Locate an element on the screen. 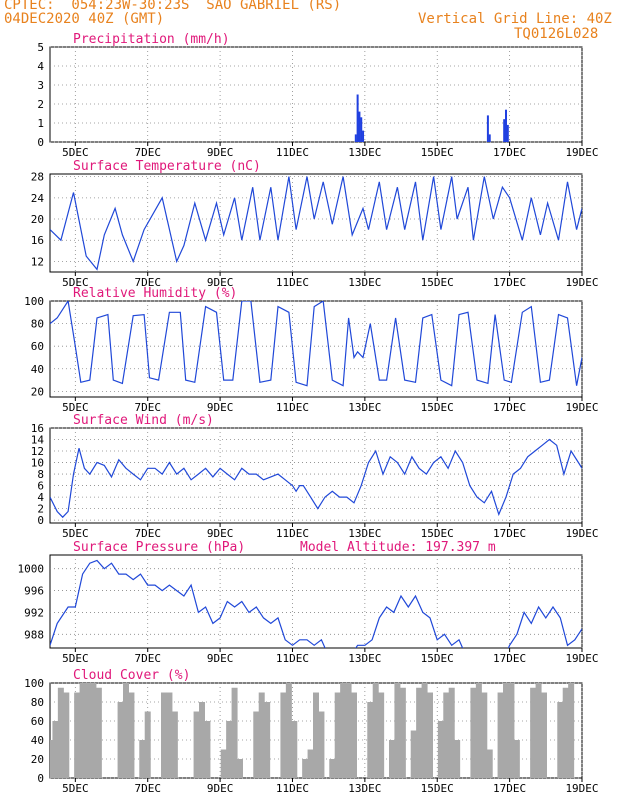 Image resolution: width=618 pixels, height=800 pixels. panel-title: Surface Wind (m/s) is located at coordinates (143, 420).